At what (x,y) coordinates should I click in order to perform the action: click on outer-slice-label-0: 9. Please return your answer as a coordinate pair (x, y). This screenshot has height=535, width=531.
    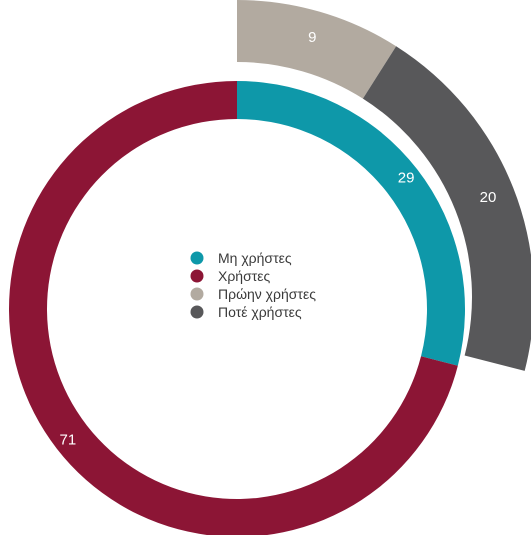
    Looking at the image, I should click on (312, 37).